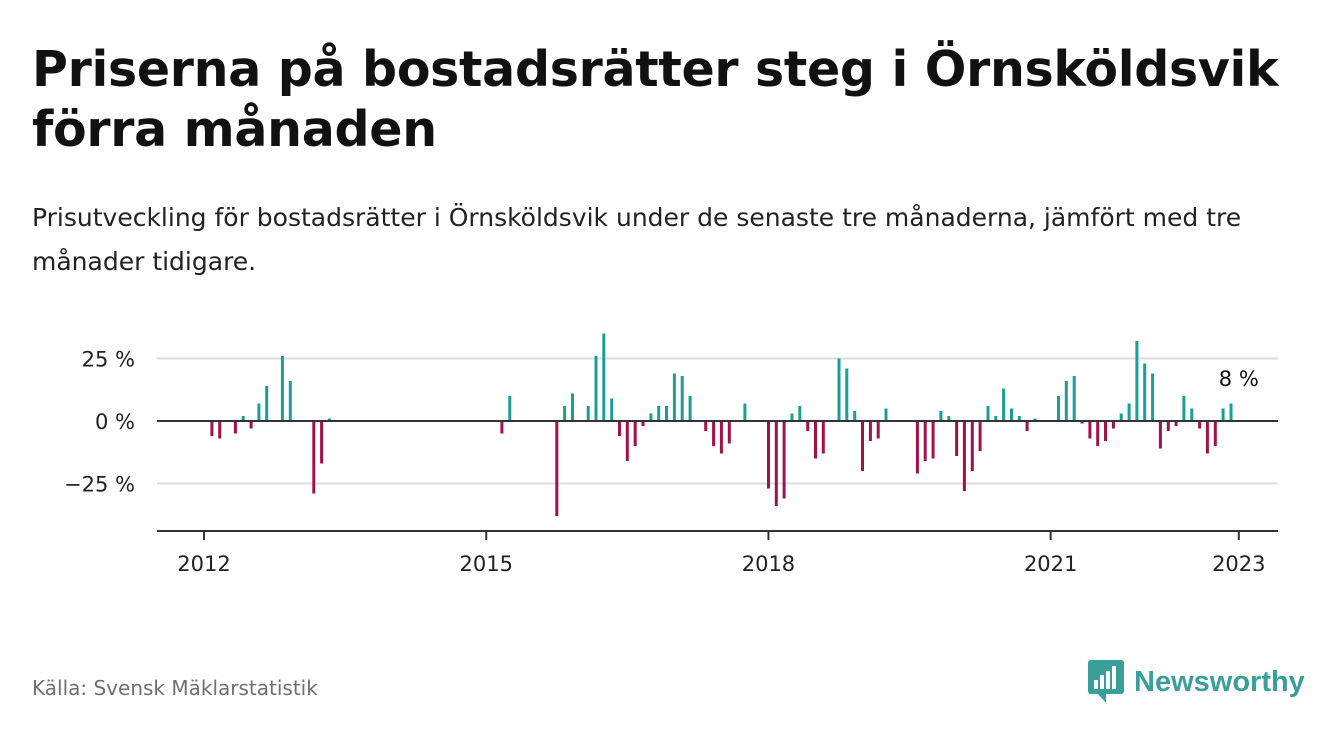 This screenshot has width=1340, height=734. I want to click on x-tick-label: 2012, so click(203, 564).